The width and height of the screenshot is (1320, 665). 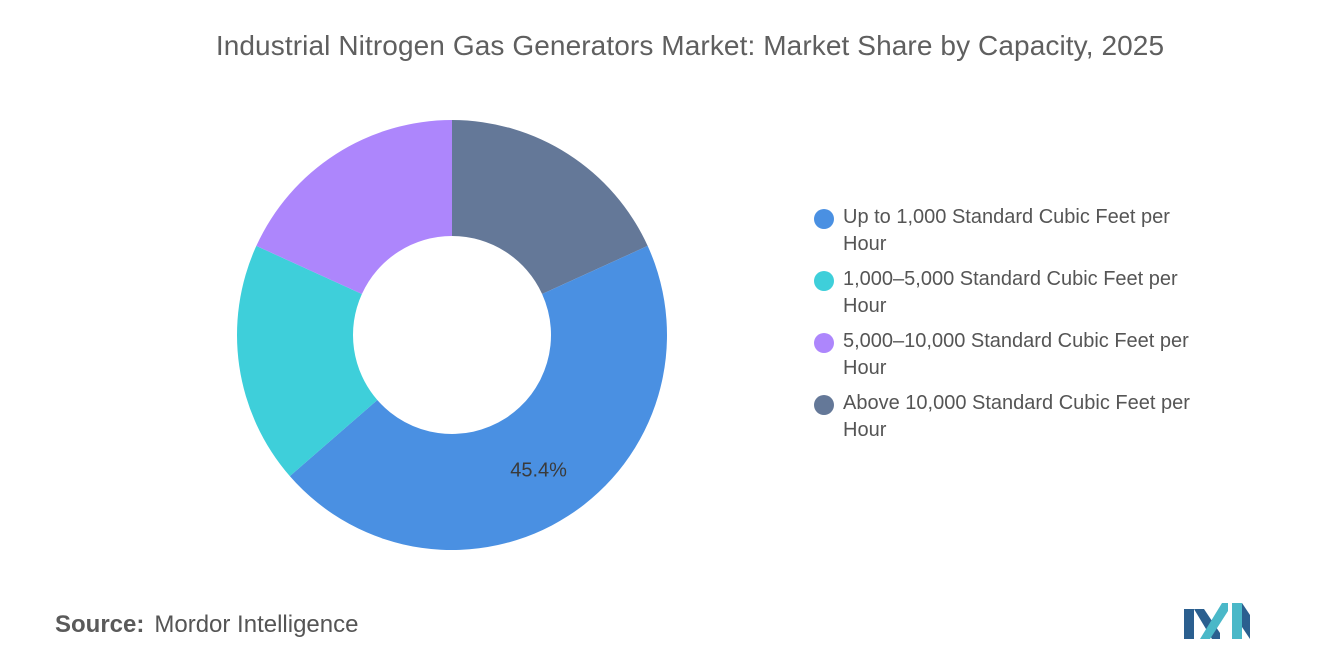 What do you see at coordinates (1246, 621) in the screenshot?
I see `logo-right-diagonal` at bounding box center [1246, 621].